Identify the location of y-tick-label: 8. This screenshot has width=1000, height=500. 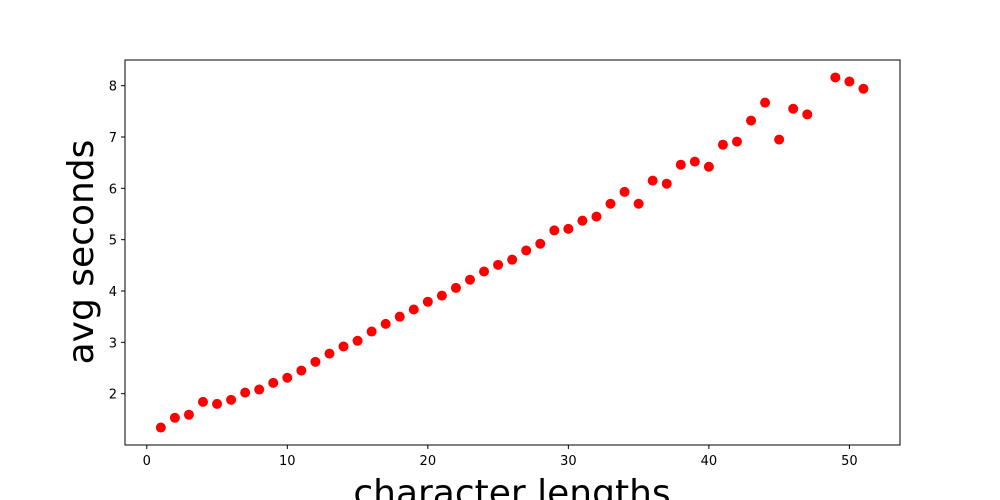
(113, 87).